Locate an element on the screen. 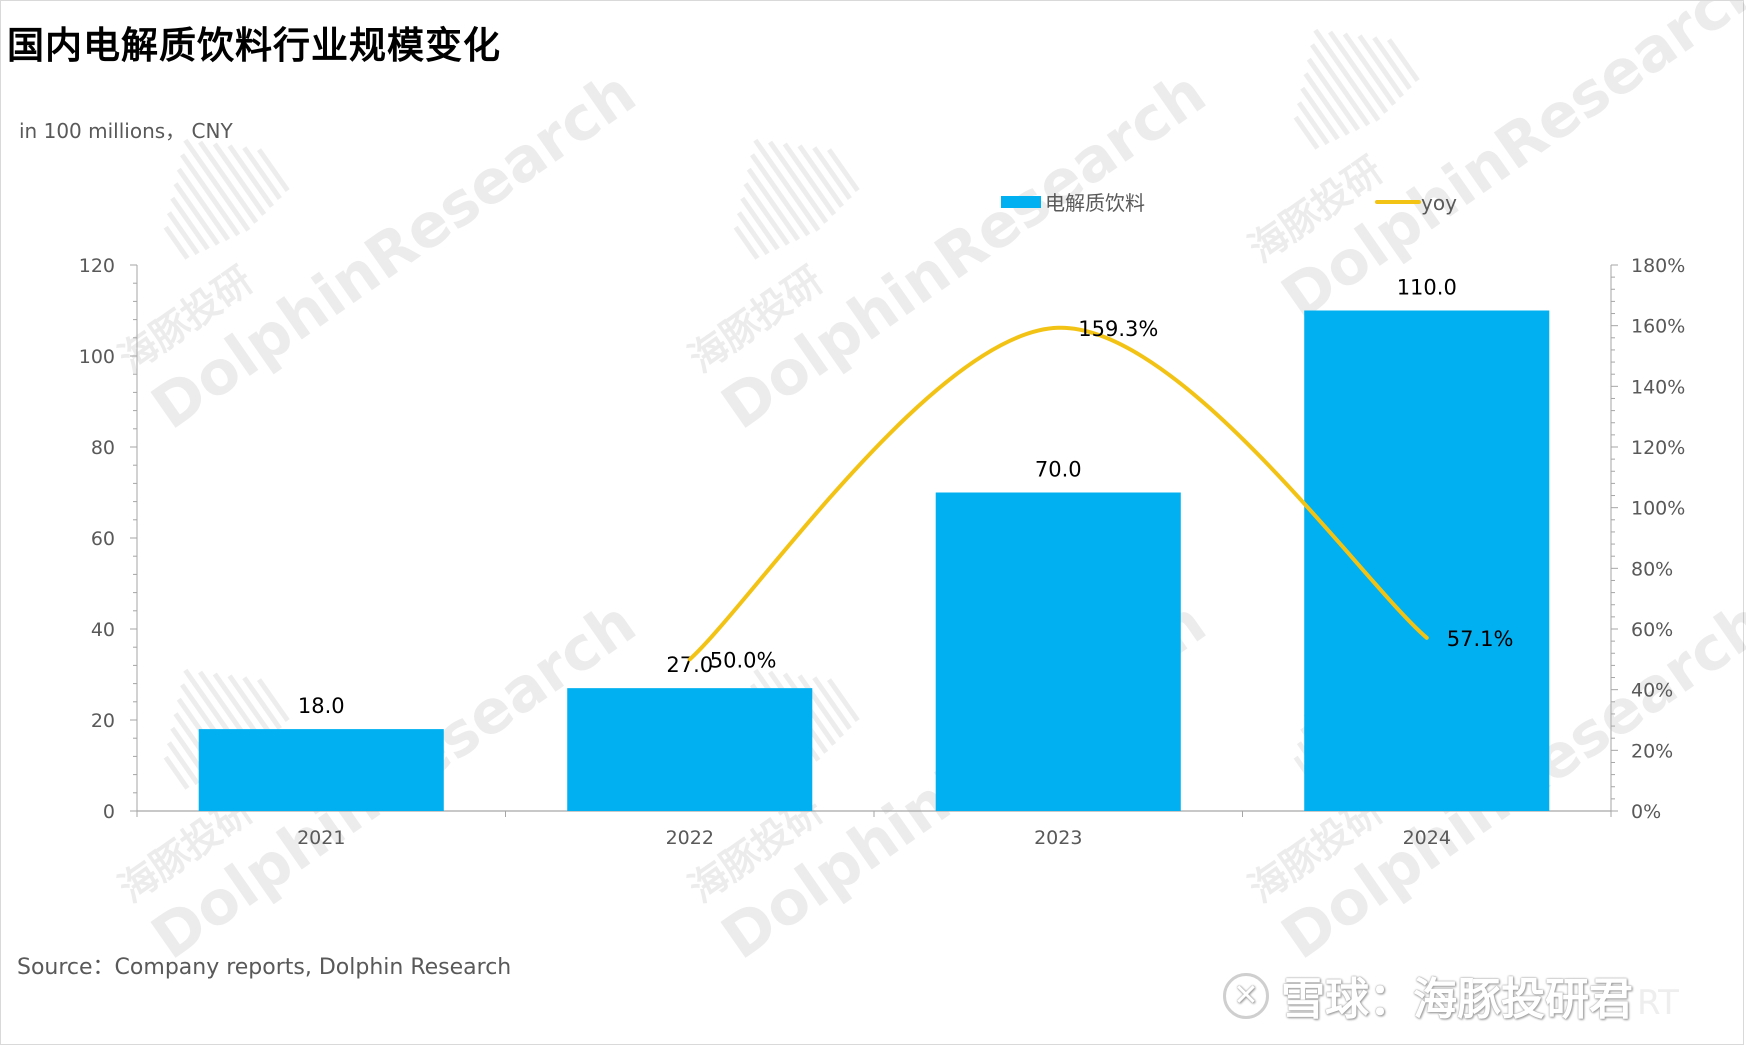 Image resolution: width=1746 pixels, height=1048 pixels. y-right-tick-label: 80% is located at coordinates (1652, 569).